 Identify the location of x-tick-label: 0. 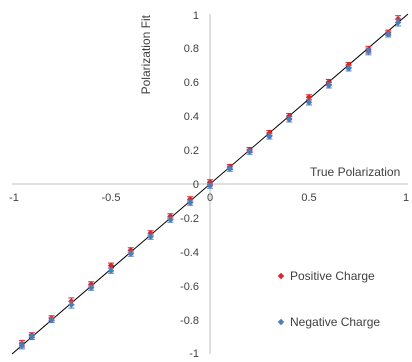
(210, 198).